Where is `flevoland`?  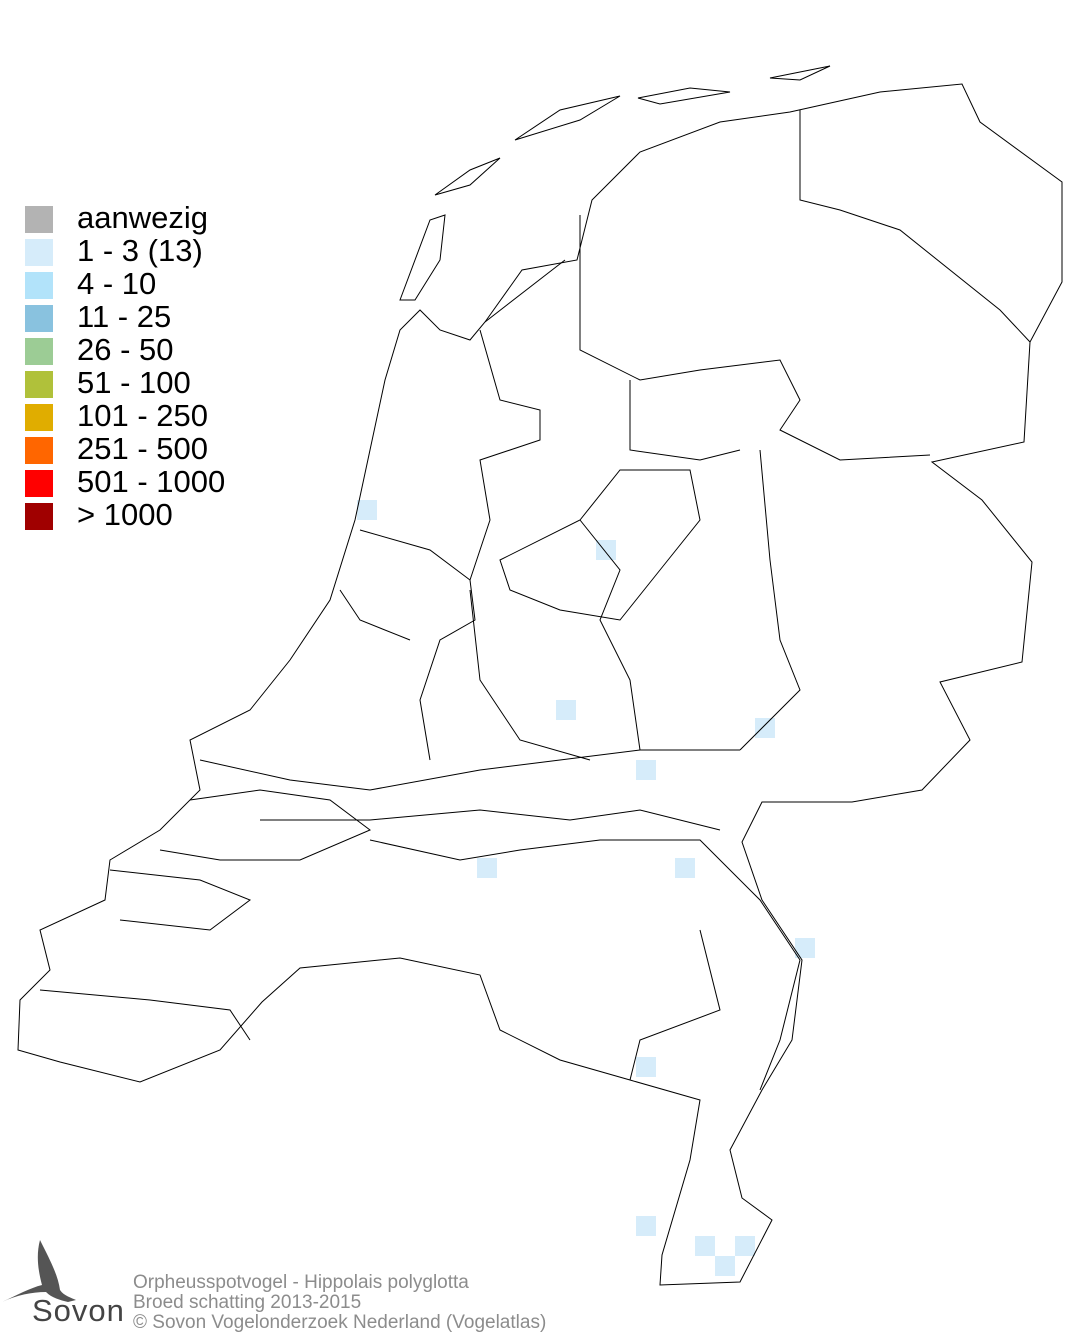 flevoland is located at coordinates (600, 545).